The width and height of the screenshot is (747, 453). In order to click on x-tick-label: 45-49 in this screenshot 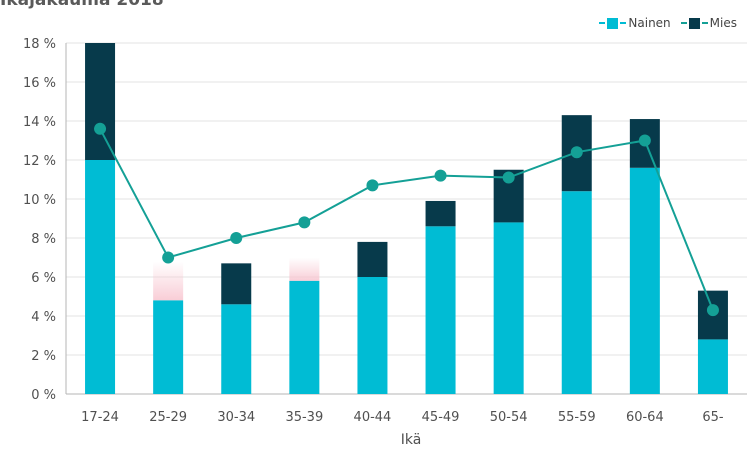, I will do `click(441, 417)`.